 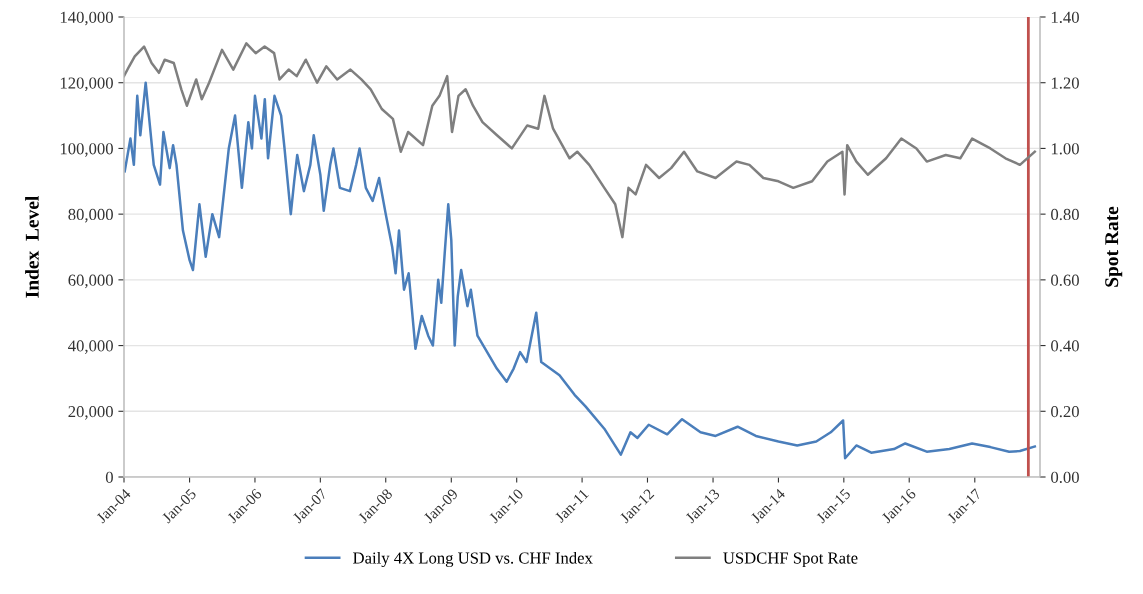 What do you see at coordinates (86, 18) in the screenshot?
I see `y-tick-label: 140,000` at bounding box center [86, 18].